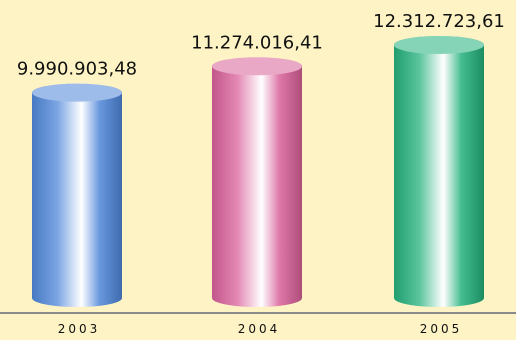 The height and width of the screenshot is (340, 516). What do you see at coordinates (77, 92) in the screenshot?
I see `bar-top-2003` at bounding box center [77, 92].